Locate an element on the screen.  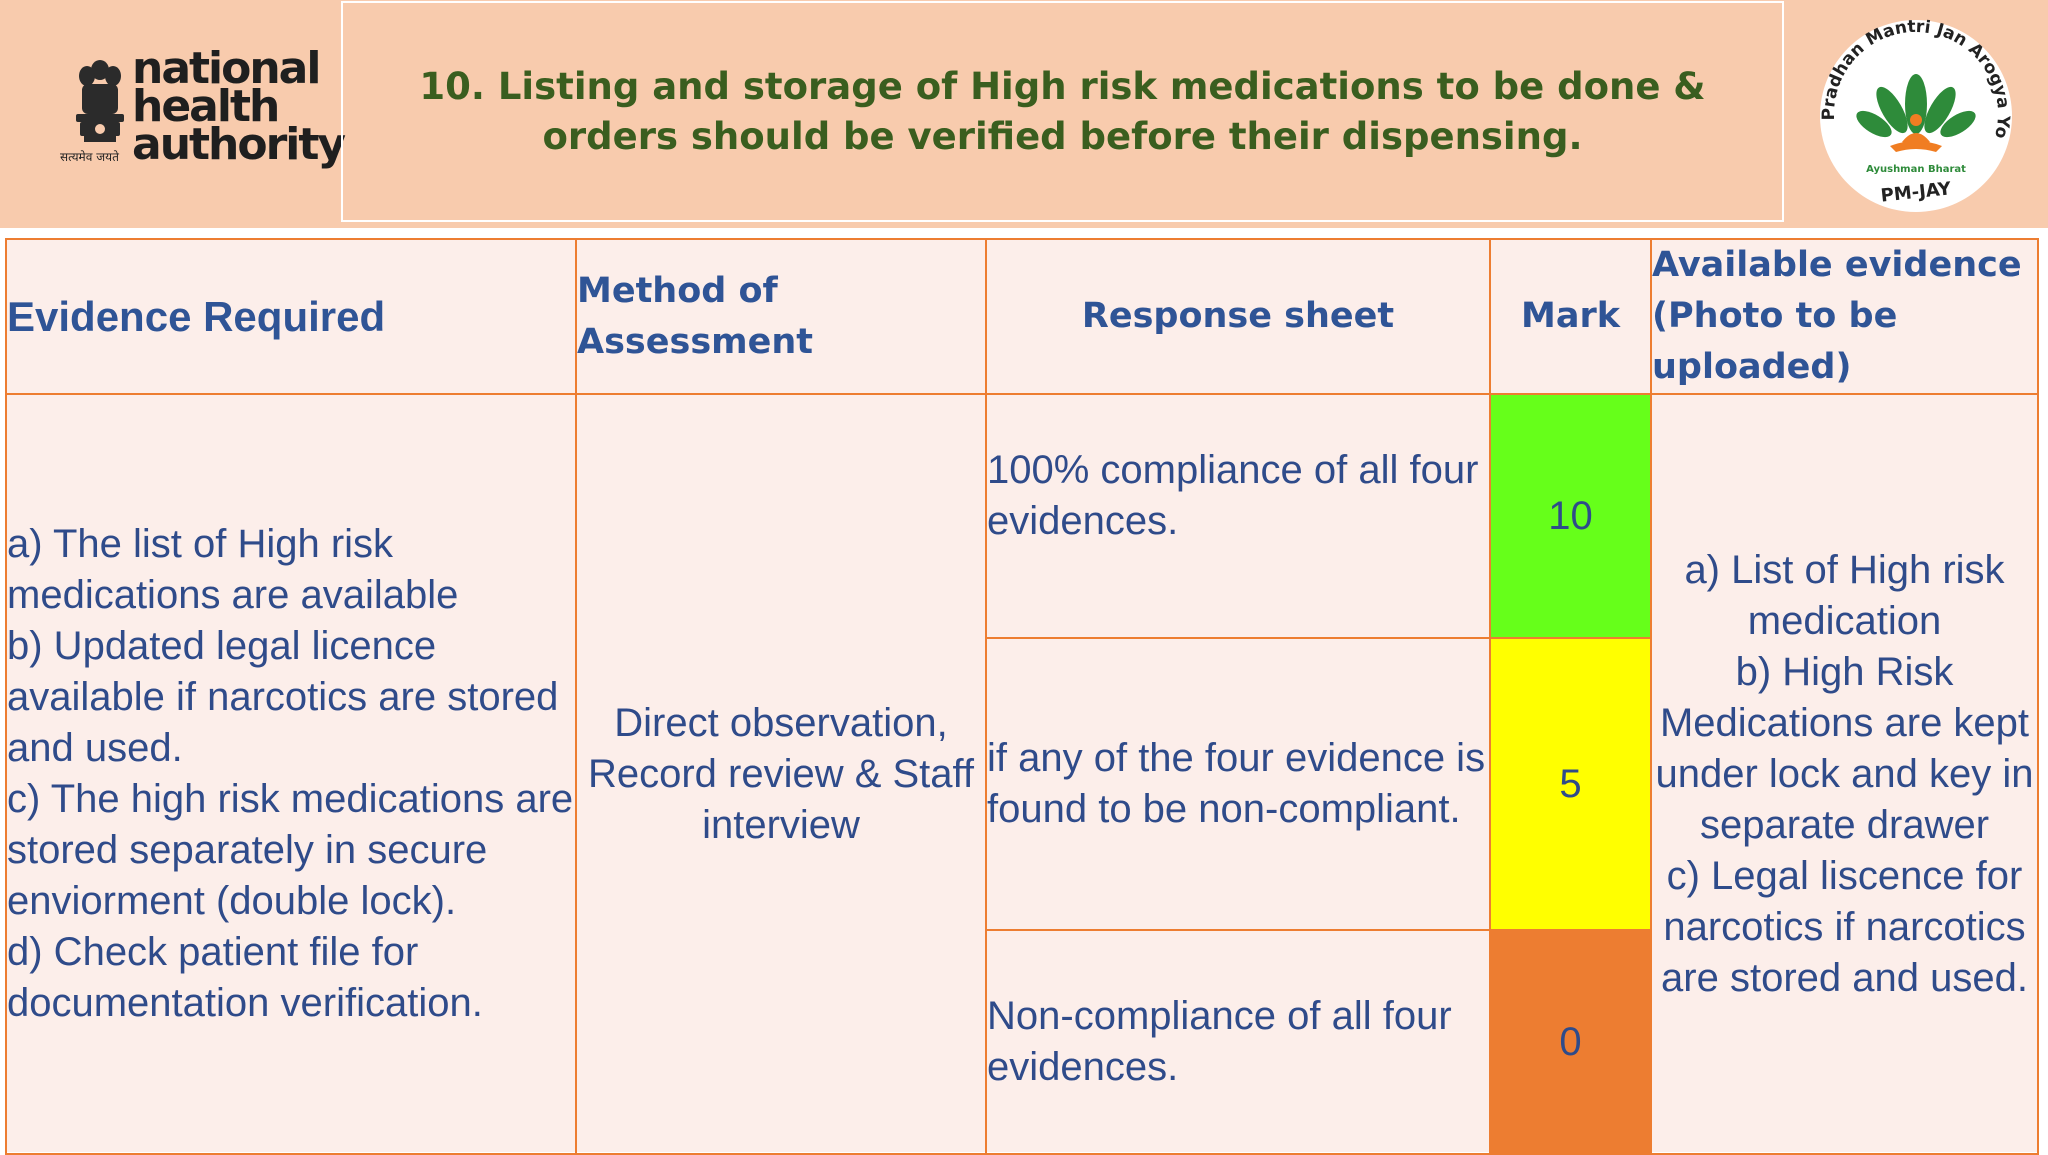
mark-5: 5 is located at coordinates (1570, 784).